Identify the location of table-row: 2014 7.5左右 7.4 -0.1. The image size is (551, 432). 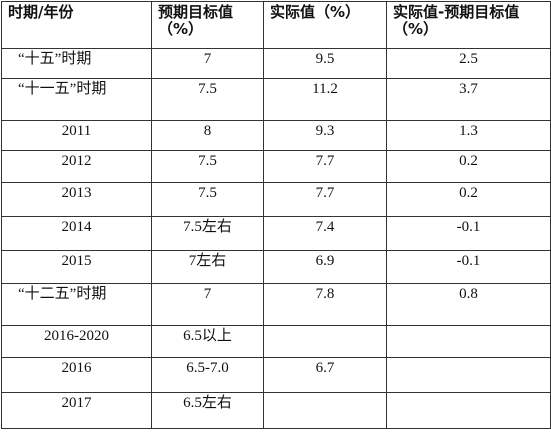
(276, 233).